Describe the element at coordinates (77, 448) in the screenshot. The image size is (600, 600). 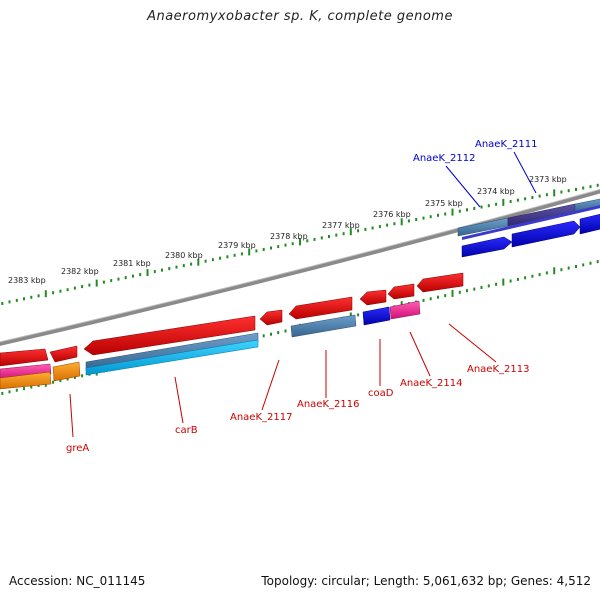
I see `gene-label-grea: greA` at that location.